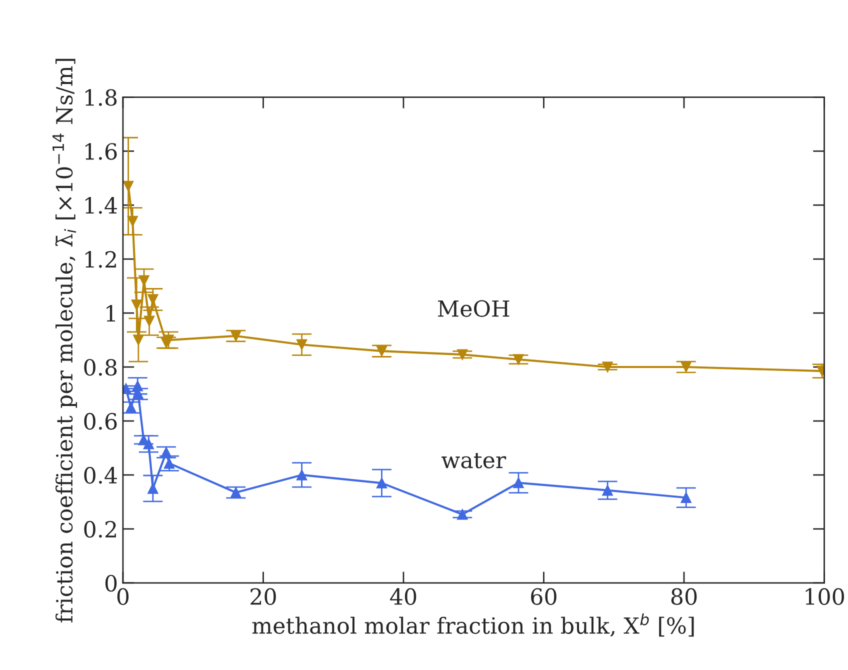  I want to click on x-axis-title: methanol molar fraction in bulk, X$^{b}$ [%], so click(473, 625).